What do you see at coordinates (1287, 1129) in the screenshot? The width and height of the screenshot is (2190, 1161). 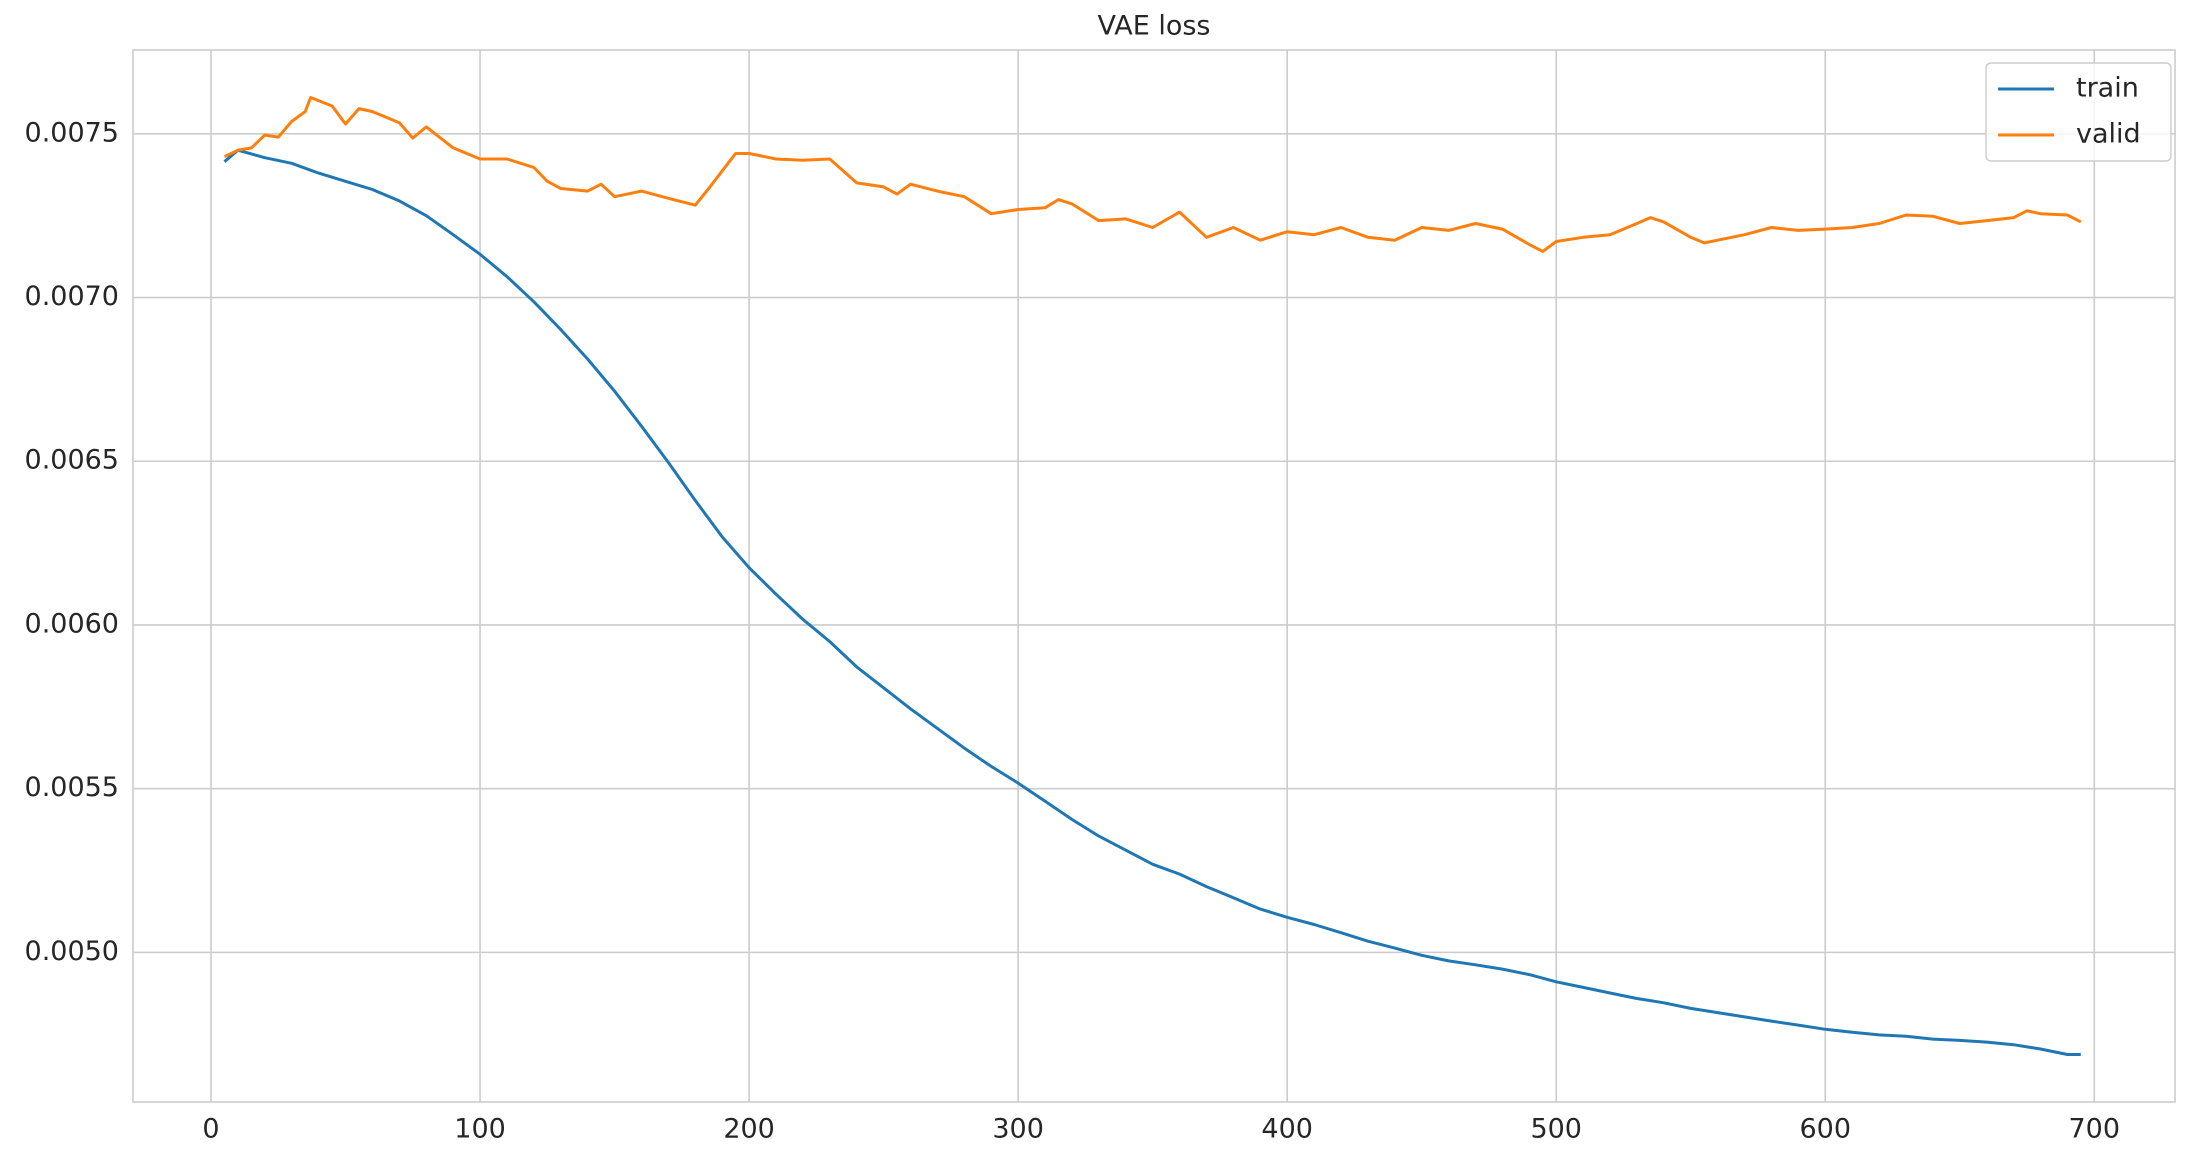 I see `x-tick-label: 400` at bounding box center [1287, 1129].